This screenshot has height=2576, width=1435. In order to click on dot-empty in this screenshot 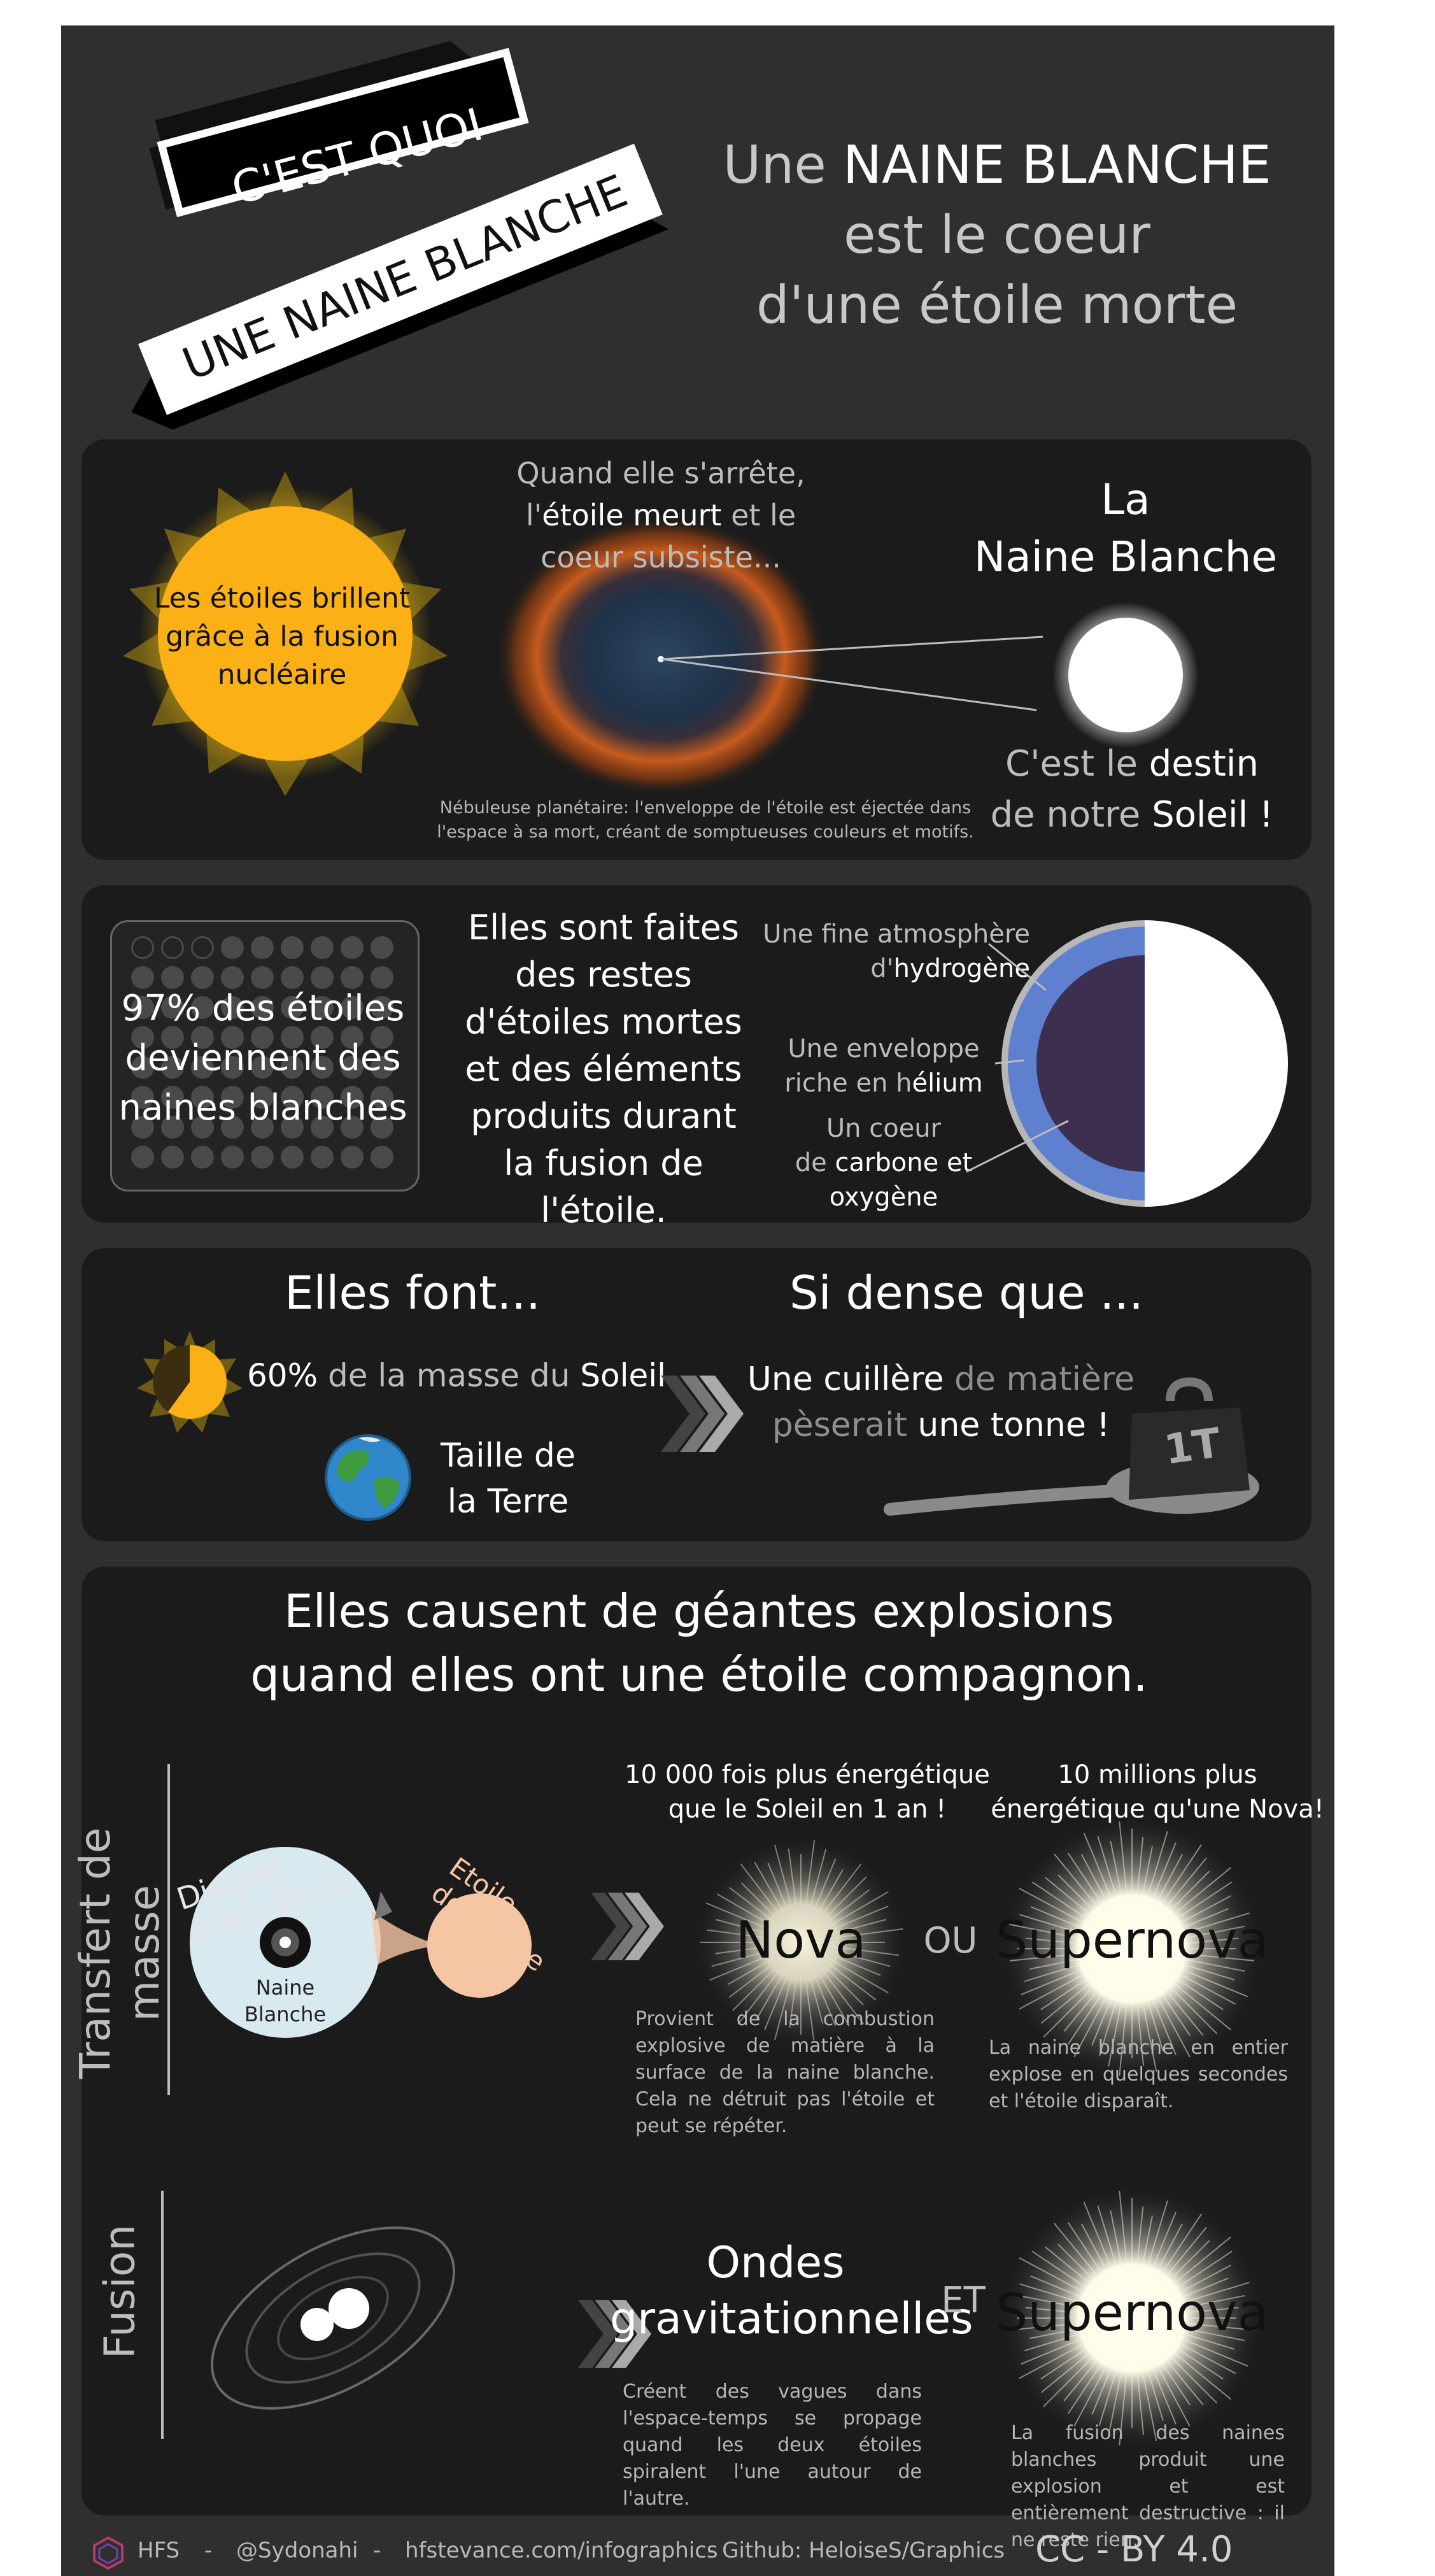, I will do `click(143, 948)`.